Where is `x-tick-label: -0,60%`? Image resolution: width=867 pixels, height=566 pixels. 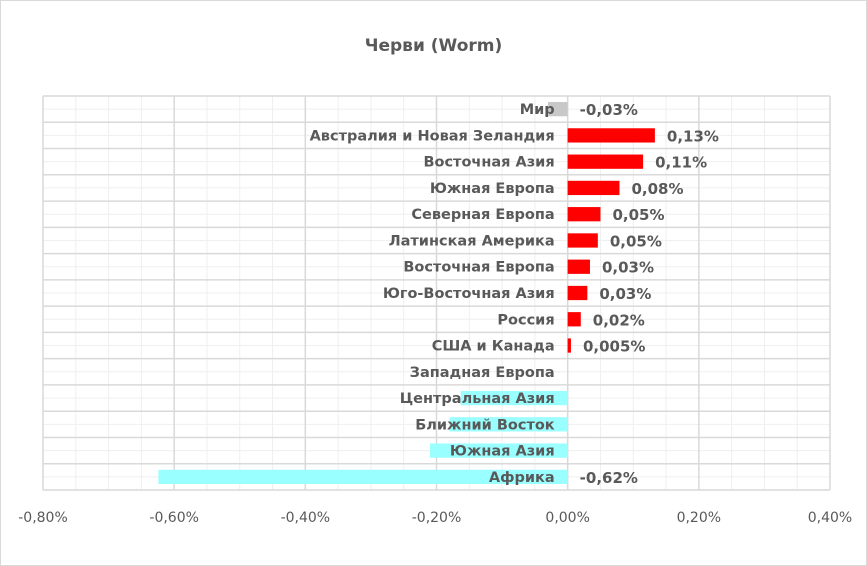
x-tick-label: -0,60% is located at coordinates (174, 518).